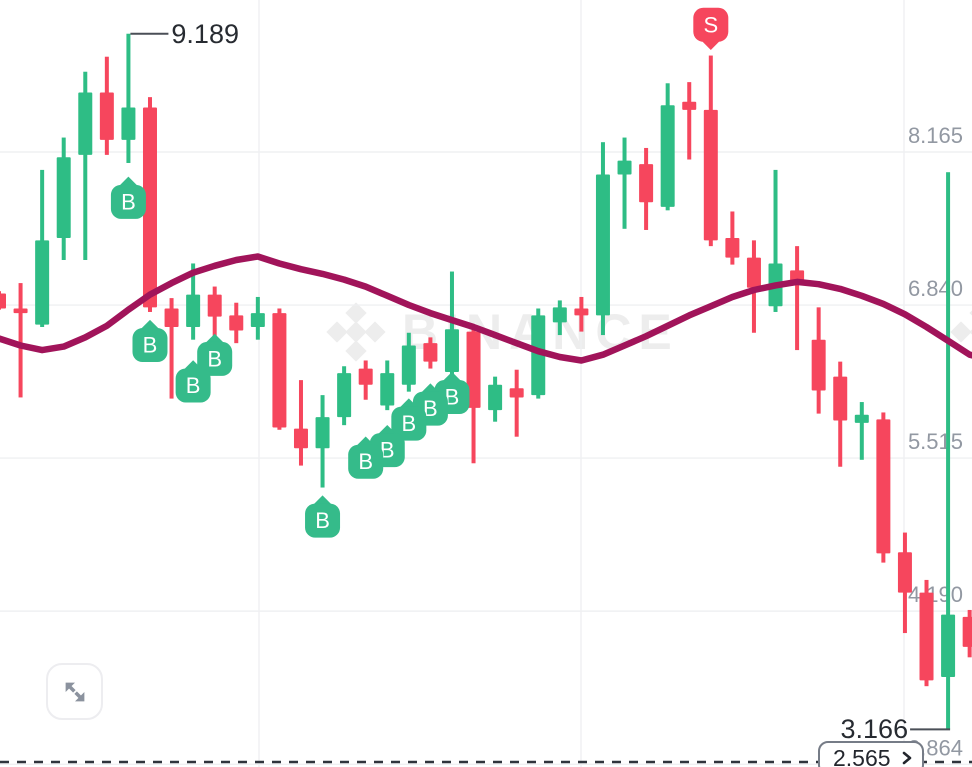  Describe the element at coordinates (907, 758) in the screenshot. I see `chevron-right-icon` at that location.